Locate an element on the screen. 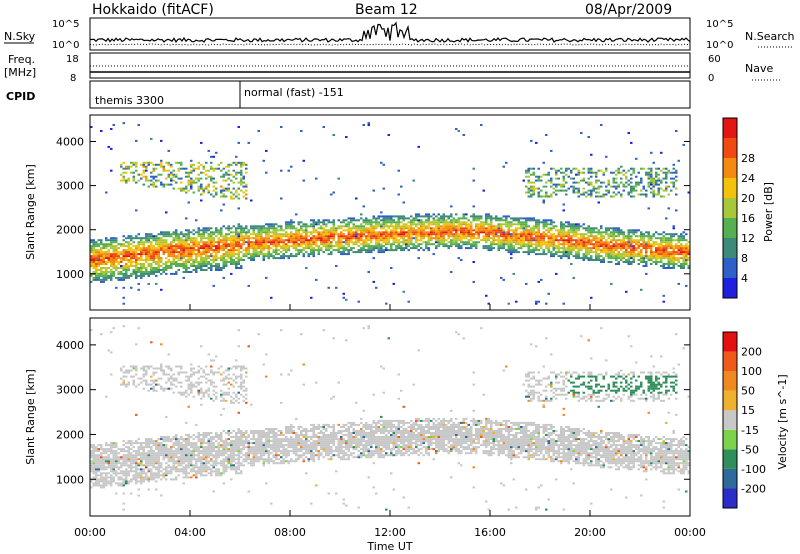 Image resolution: width=800 pixels, height=554 pixels. power-colorbar-frame is located at coordinates (730, 208).